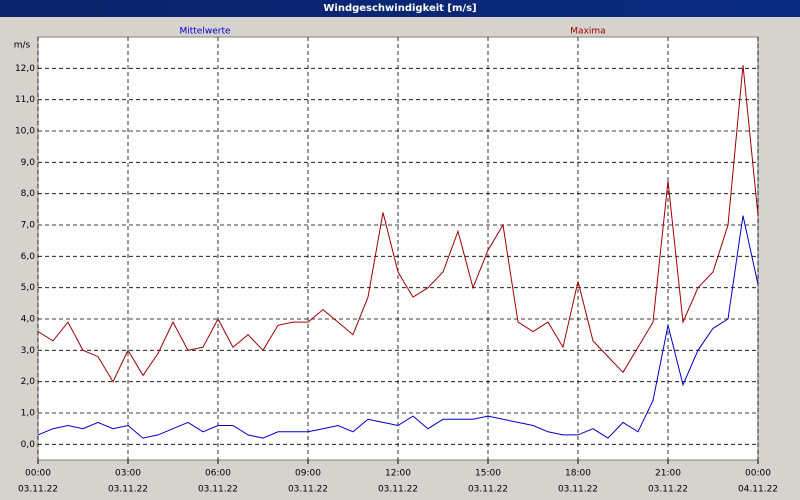 The height and width of the screenshot is (500, 800). What do you see at coordinates (218, 474) in the screenshot?
I see `x-tick-label: 06:00` at bounding box center [218, 474].